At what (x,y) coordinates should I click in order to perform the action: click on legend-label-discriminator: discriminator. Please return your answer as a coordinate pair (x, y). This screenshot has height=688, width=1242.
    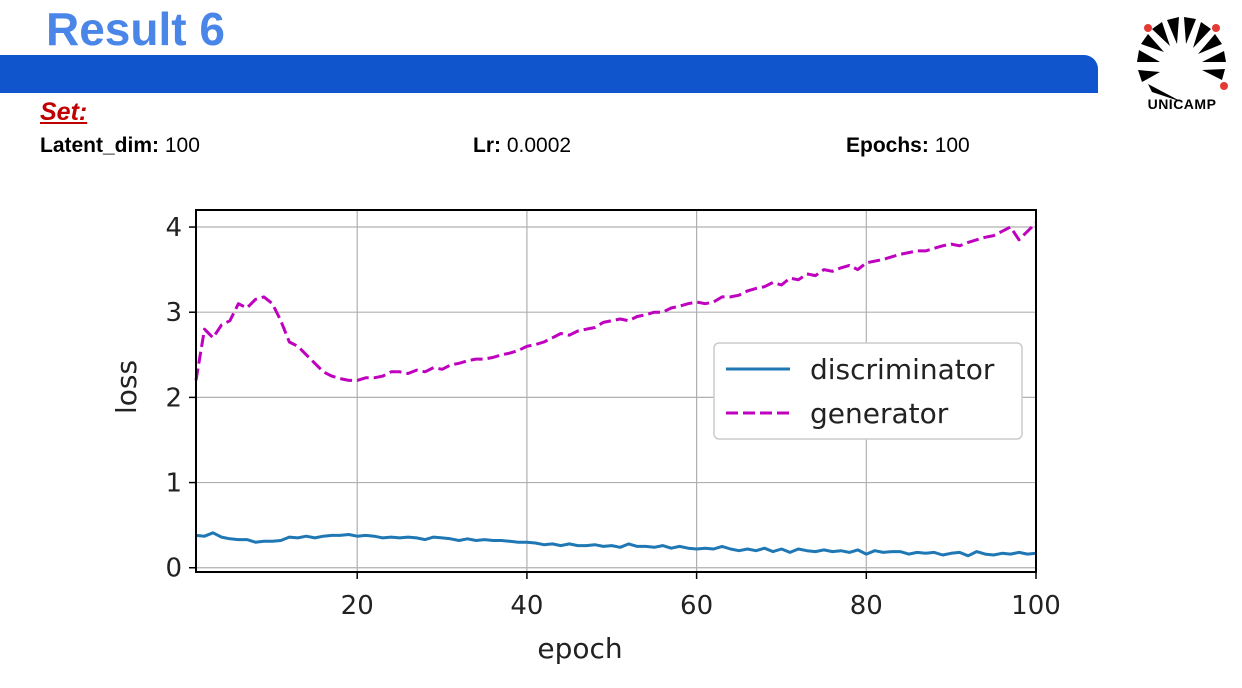
    Looking at the image, I should click on (902, 369).